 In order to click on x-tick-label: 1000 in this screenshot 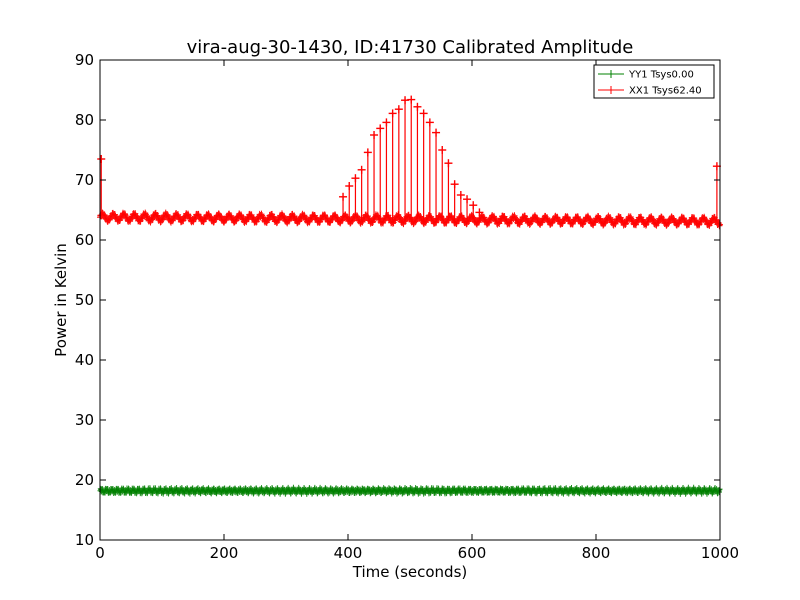, I will do `click(720, 553)`.